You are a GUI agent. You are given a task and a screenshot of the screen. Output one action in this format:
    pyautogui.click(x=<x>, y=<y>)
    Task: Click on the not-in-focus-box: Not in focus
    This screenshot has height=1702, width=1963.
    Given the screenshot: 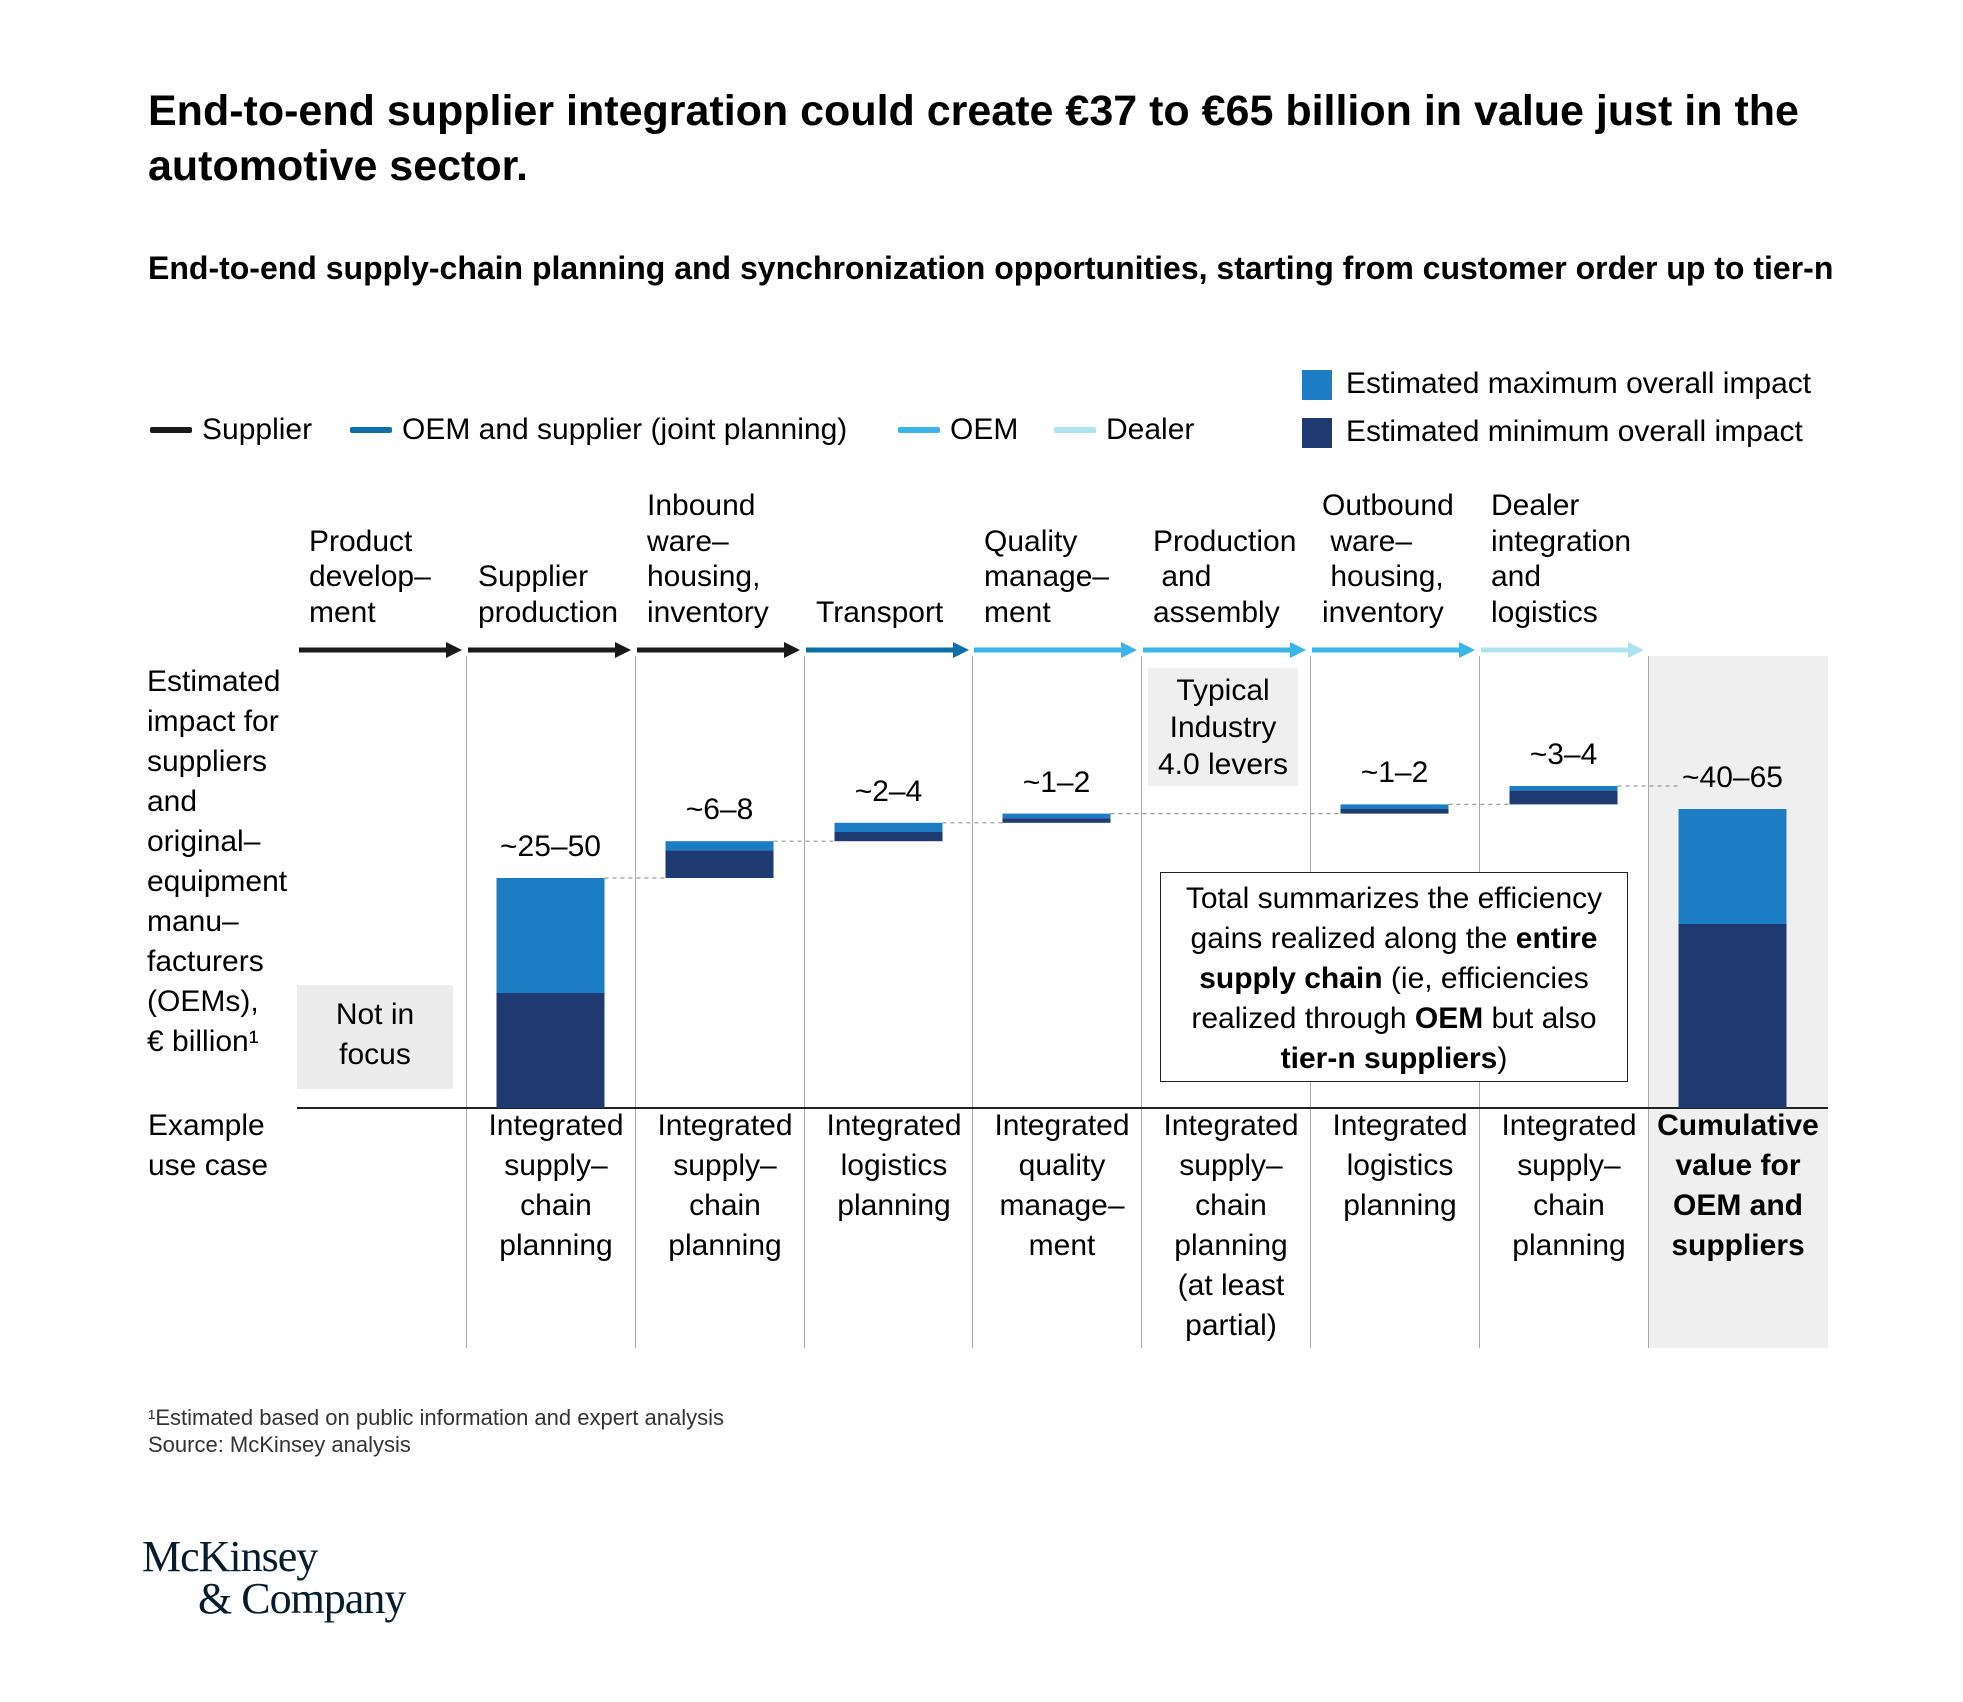 What is the action you would take?
    pyautogui.click(x=375, y=1037)
    